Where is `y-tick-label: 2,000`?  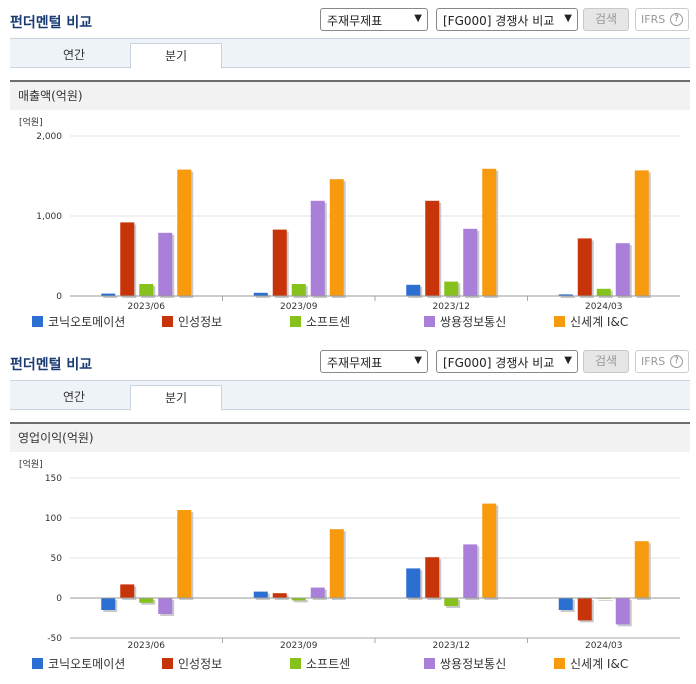
y-tick-label: 2,000 is located at coordinates (49, 137).